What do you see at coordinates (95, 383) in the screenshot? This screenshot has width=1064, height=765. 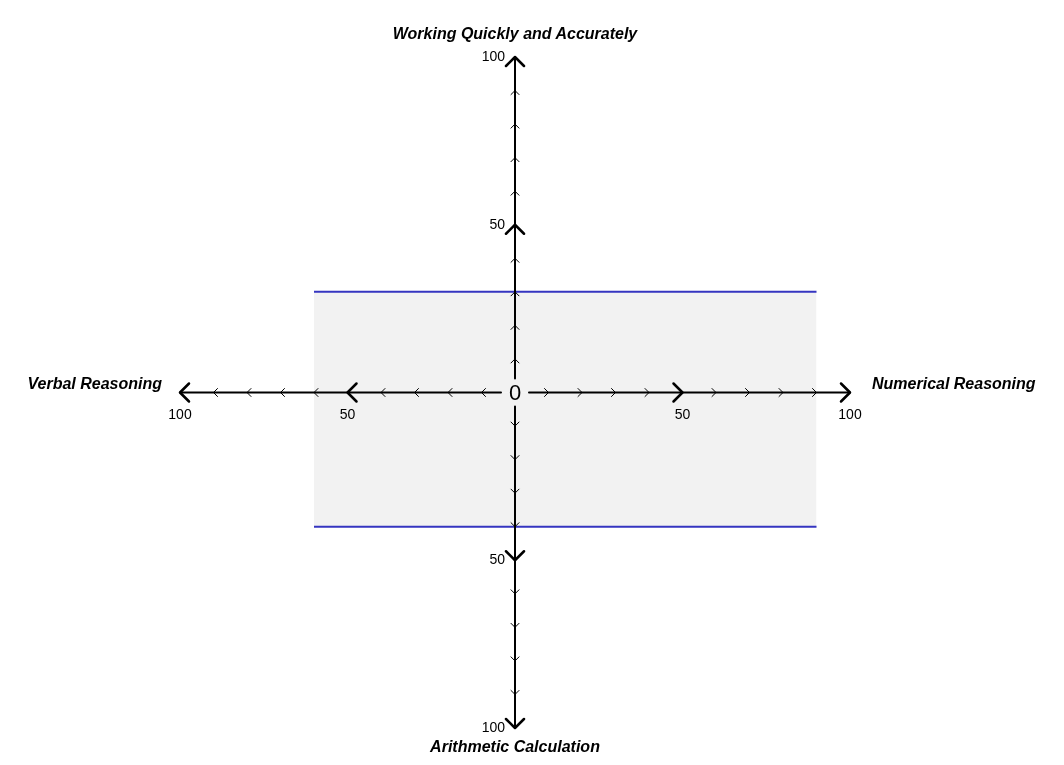 I see `text: Verbal Reasoning` at bounding box center [95, 383].